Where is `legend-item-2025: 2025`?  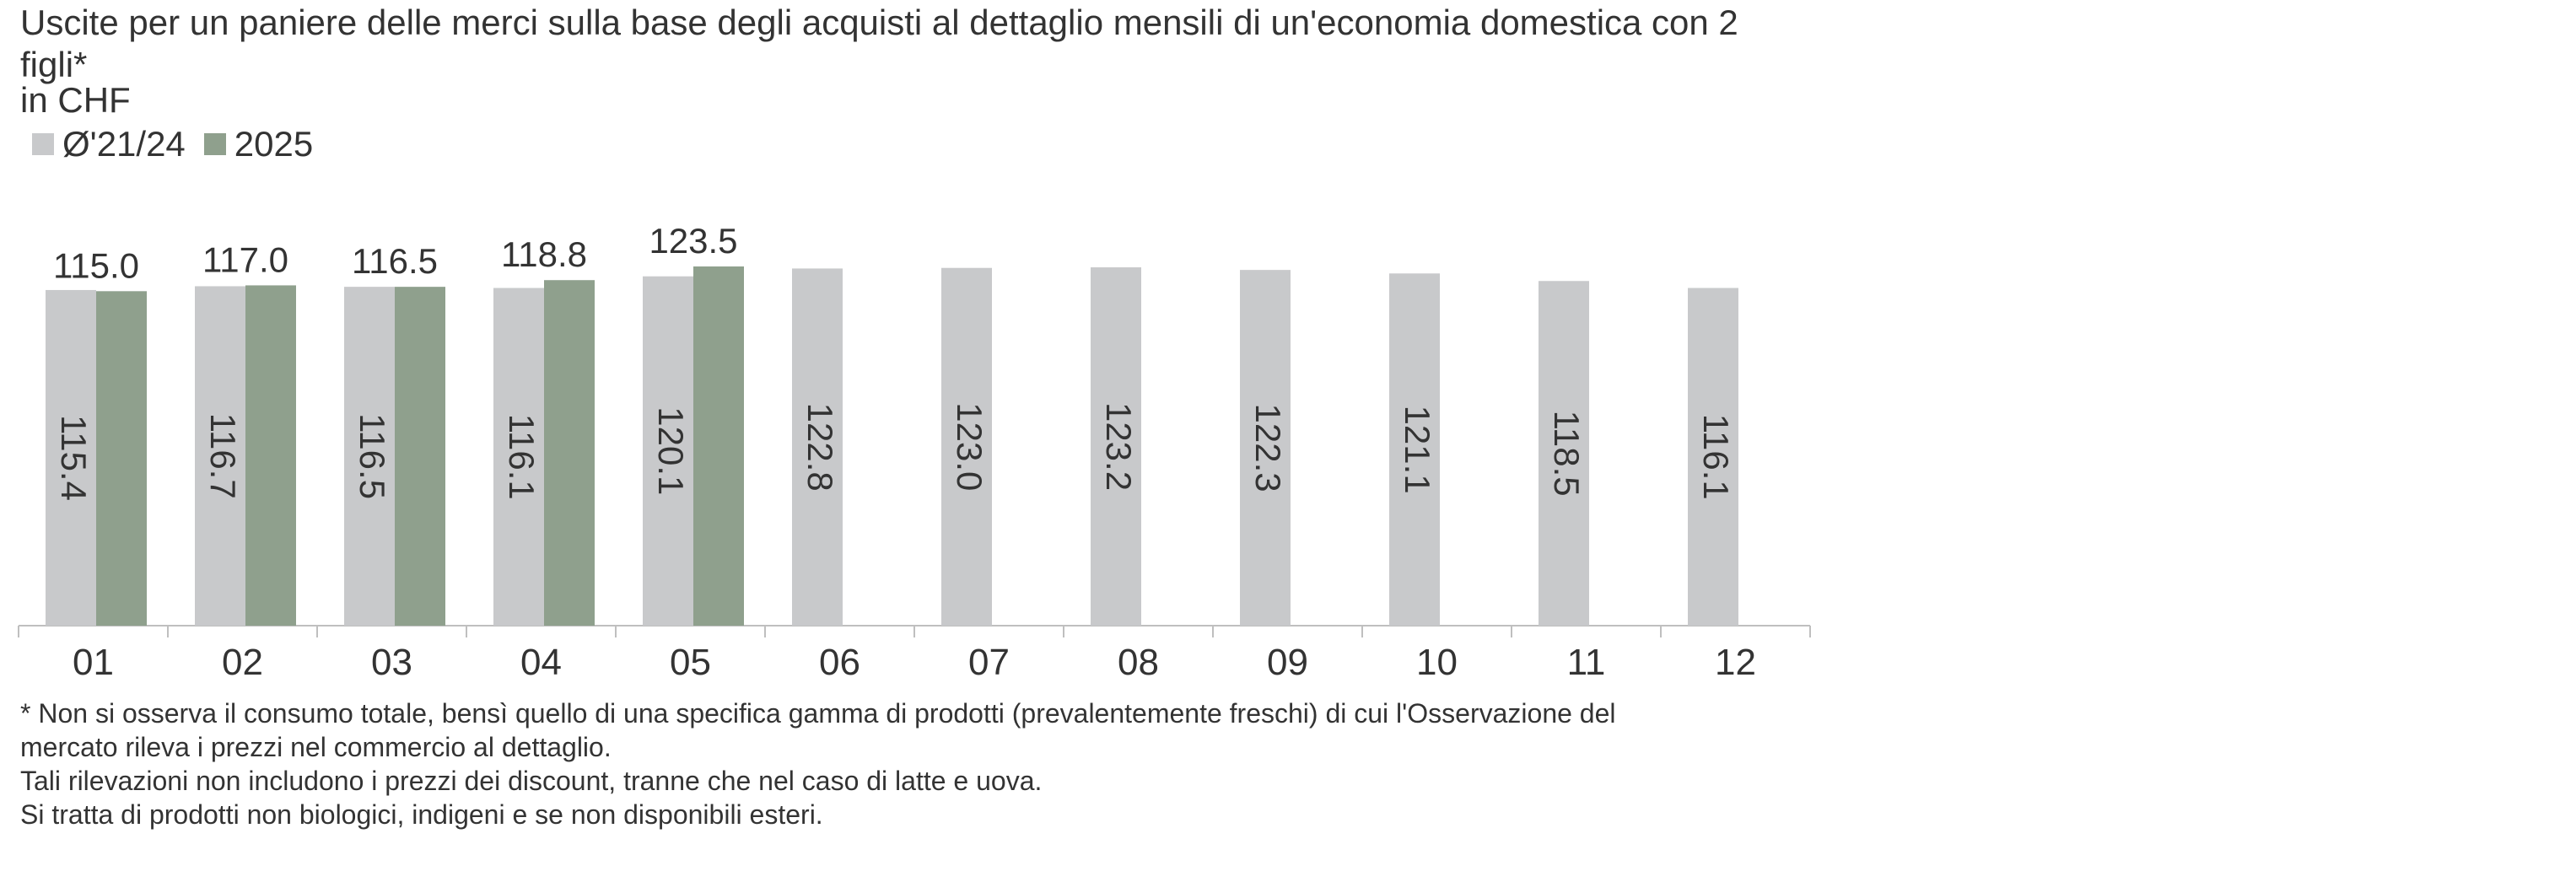 legend-item-2025: 2025 is located at coordinates (258, 144).